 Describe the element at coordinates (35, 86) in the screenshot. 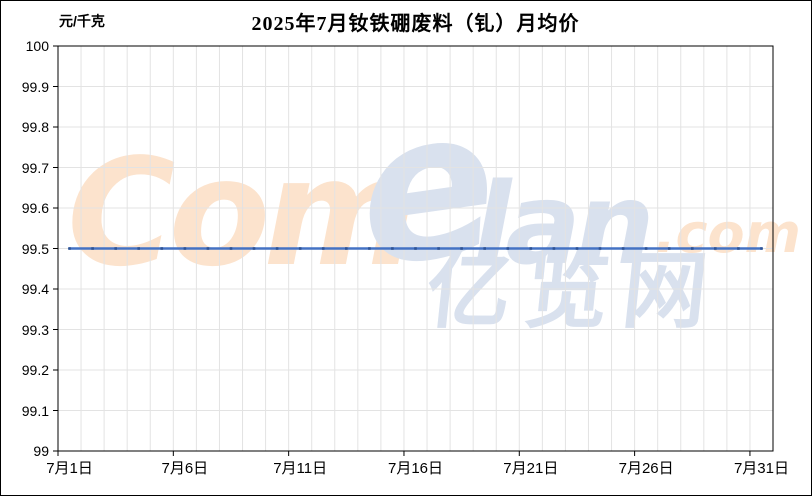

I see `y-axis-tick-label: 99.9` at that location.